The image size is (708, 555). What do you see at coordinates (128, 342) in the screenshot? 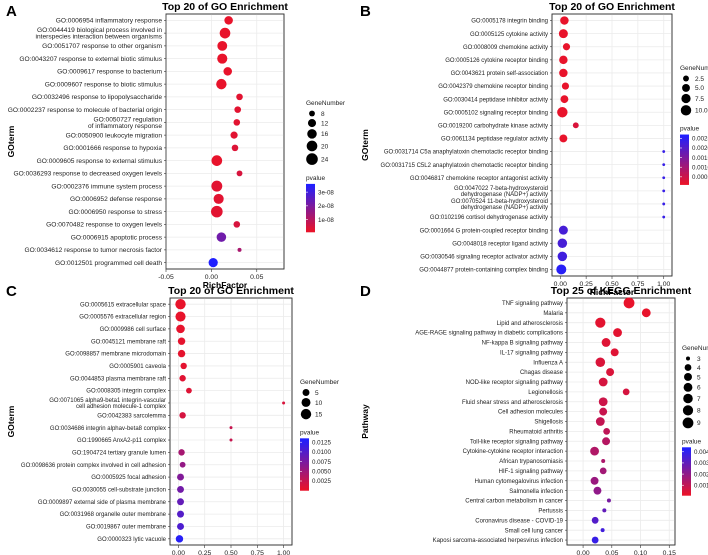
I see `y-tick-label: GO:0045121 membrane raft` at bounding box center [128, 342].